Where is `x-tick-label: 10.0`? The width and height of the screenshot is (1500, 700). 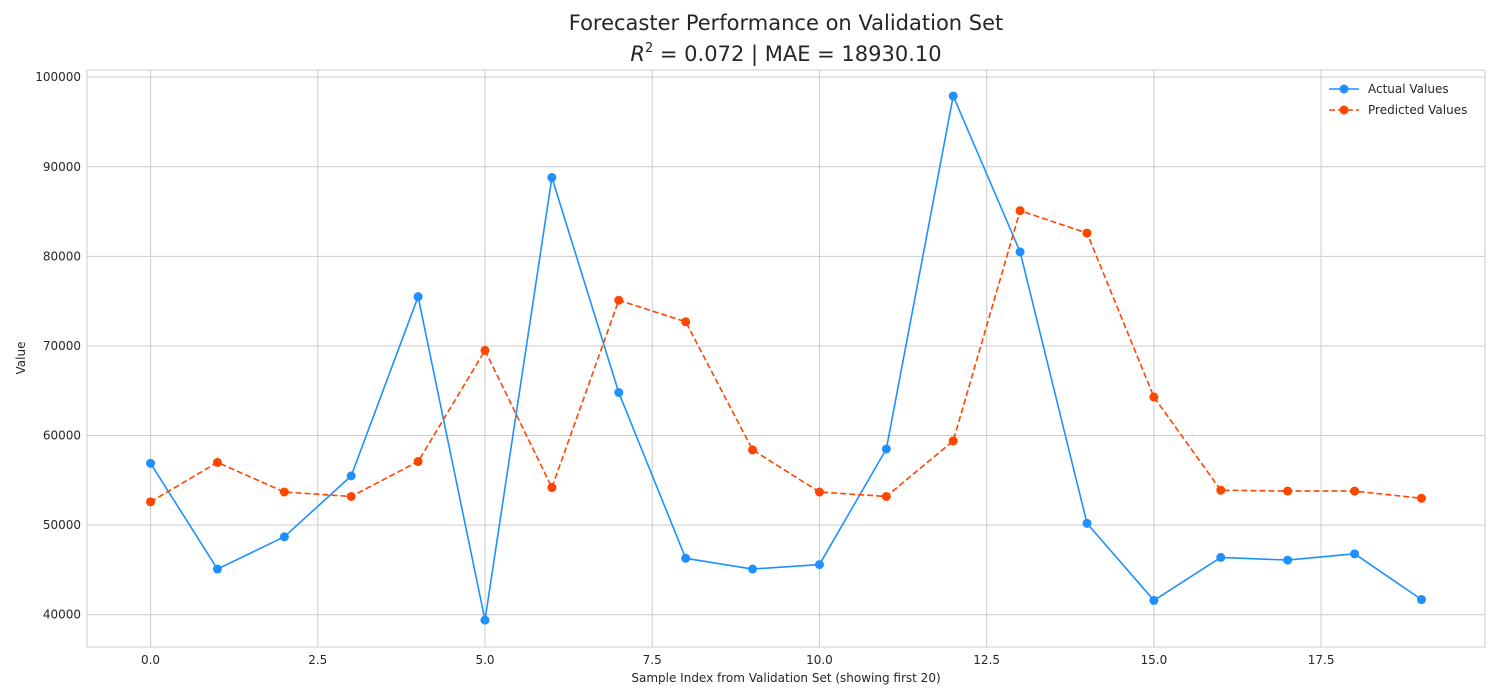
x-tick-label: 10.0 is located at coordinates (819, 660).